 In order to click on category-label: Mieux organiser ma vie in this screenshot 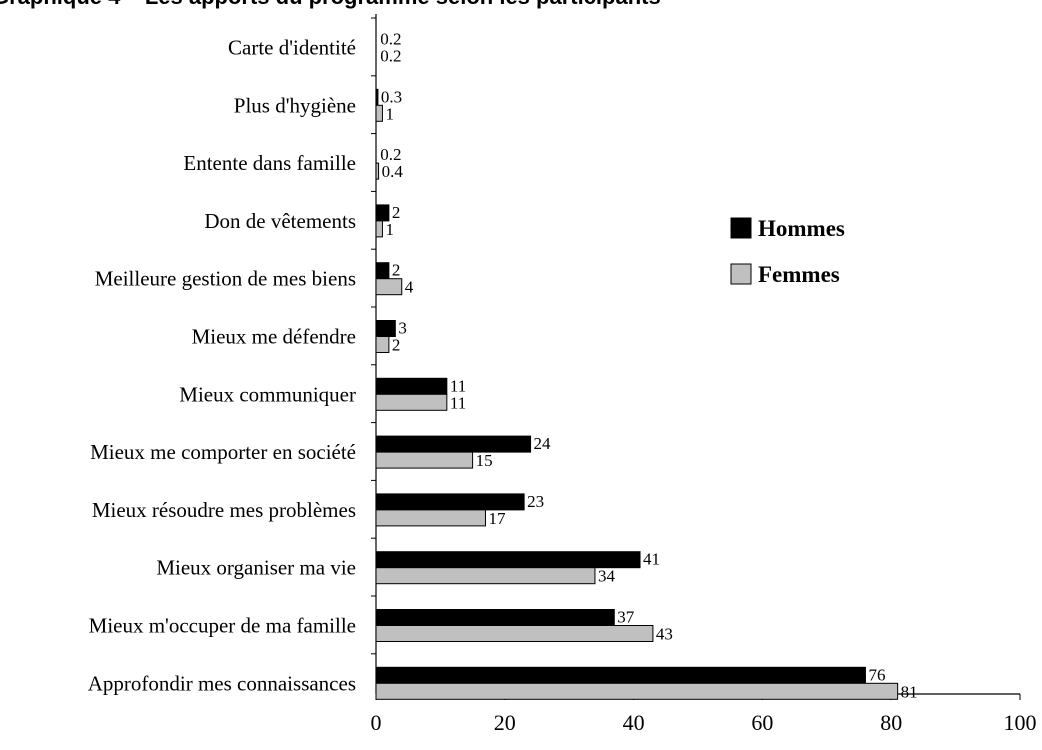, I will do `click(256, 568)`.